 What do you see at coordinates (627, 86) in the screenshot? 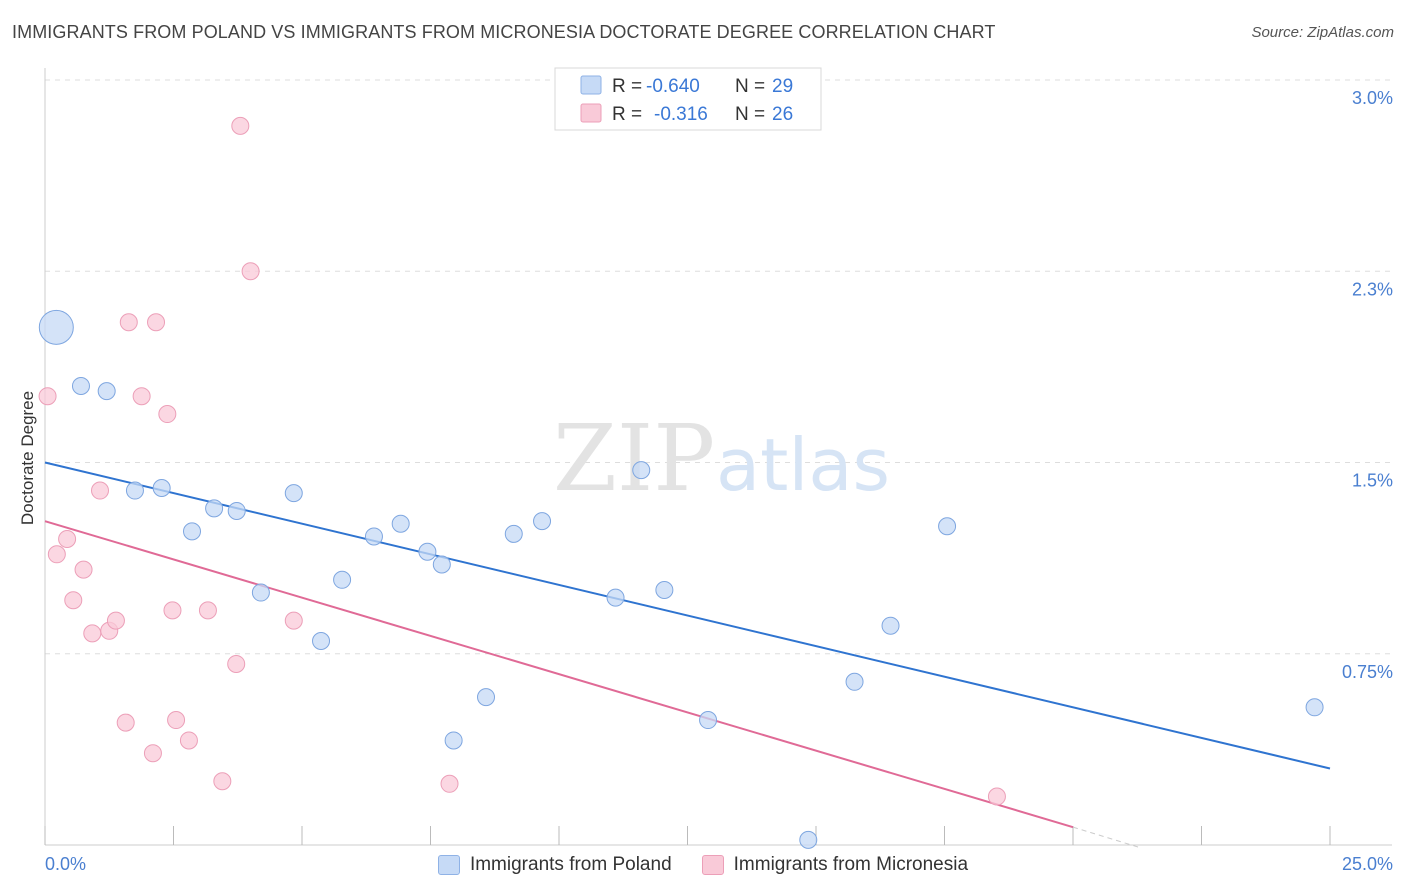
I see `legend-r-label-poland: R =` at bounding box center [627, 86].